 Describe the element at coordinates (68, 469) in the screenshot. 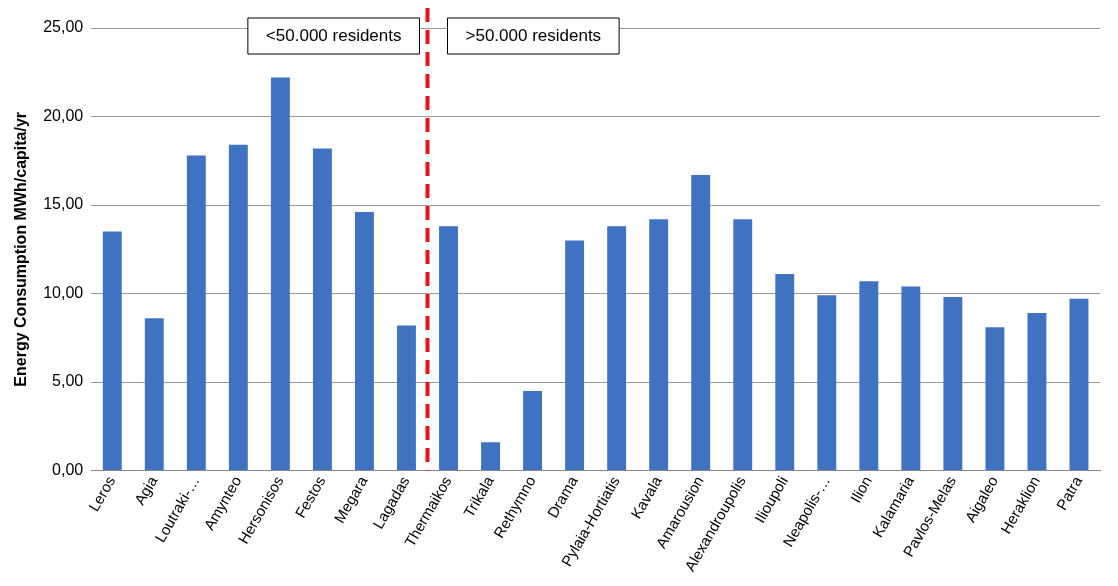

I see `y-tick-label: 0,00` at that location.